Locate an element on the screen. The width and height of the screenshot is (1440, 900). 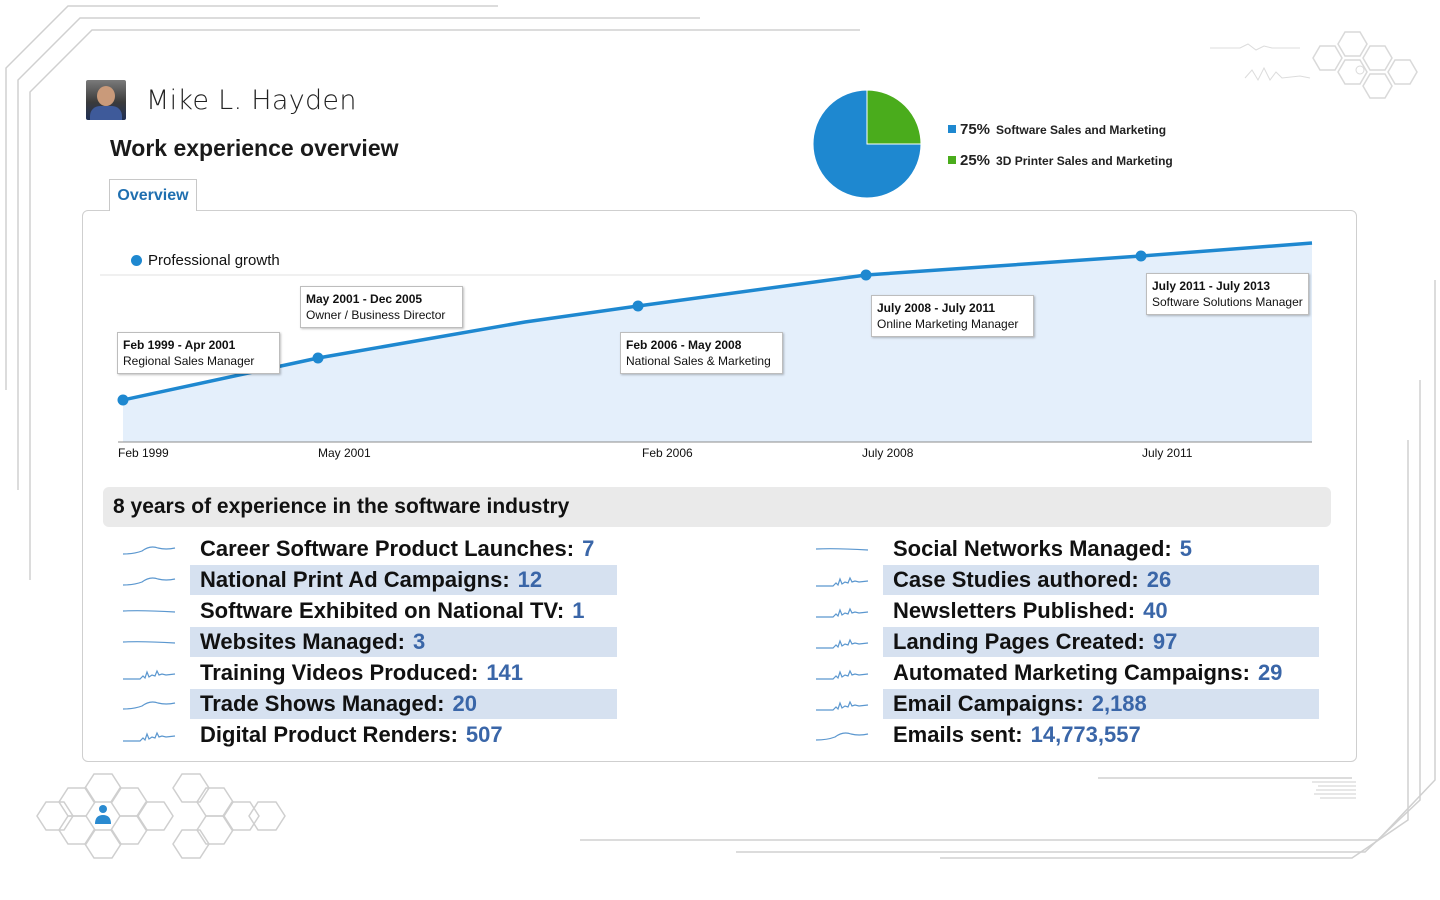
stat-value: 97 is located at coordinates (1165, 641).